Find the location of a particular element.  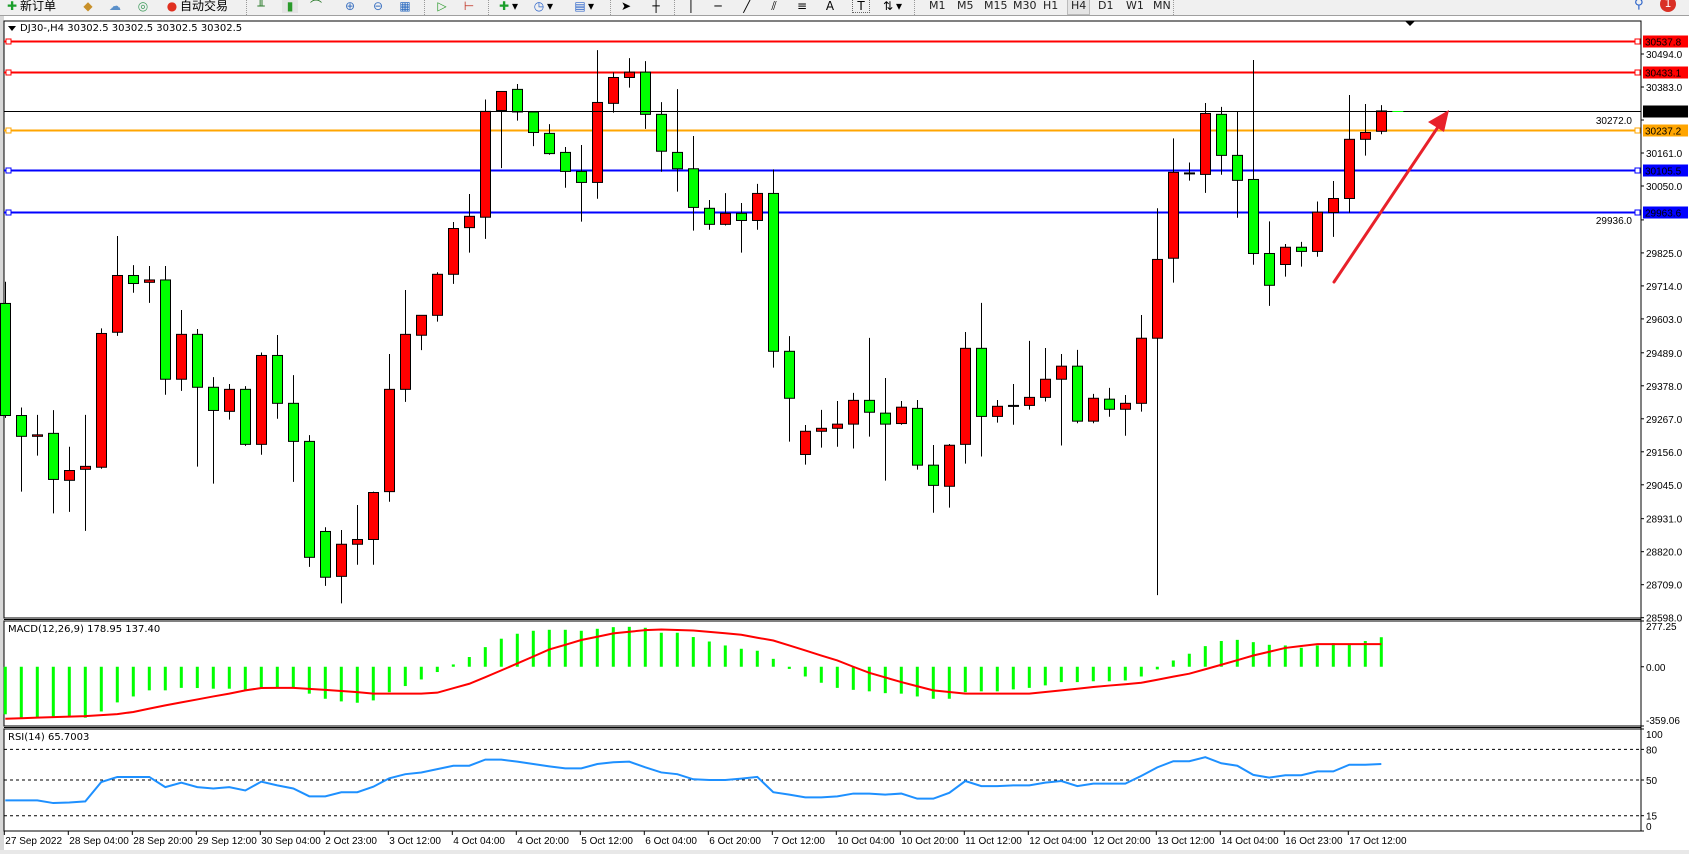

channel-tool: ⫽ is located at coordinates (774, 7).